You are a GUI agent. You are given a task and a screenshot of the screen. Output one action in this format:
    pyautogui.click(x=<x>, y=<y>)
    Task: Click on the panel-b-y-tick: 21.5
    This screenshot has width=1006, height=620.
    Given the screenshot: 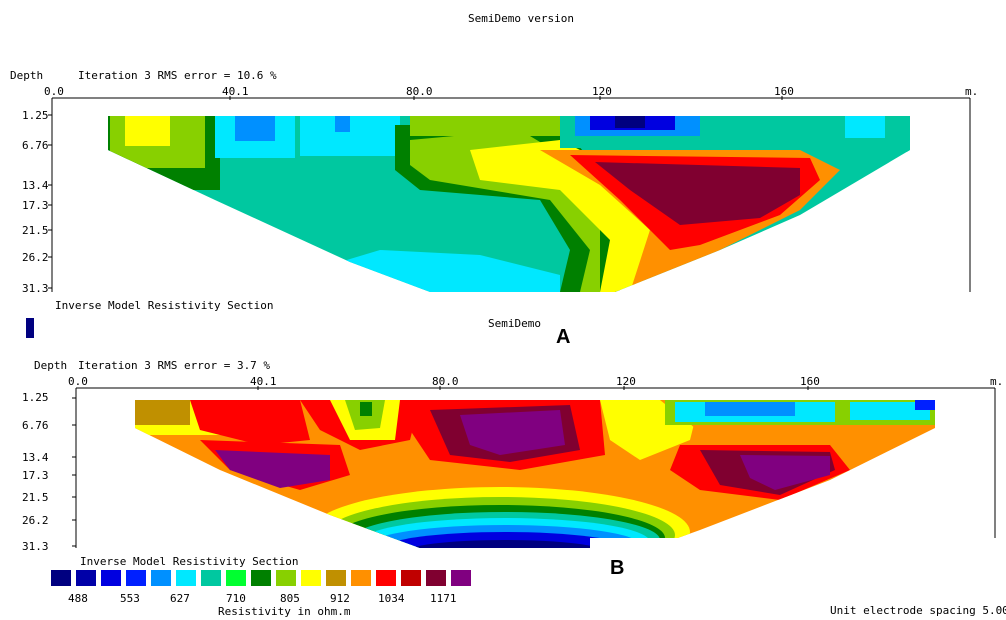 What is the action you would take?
    pyautogui.click(x=35, y=497)
    